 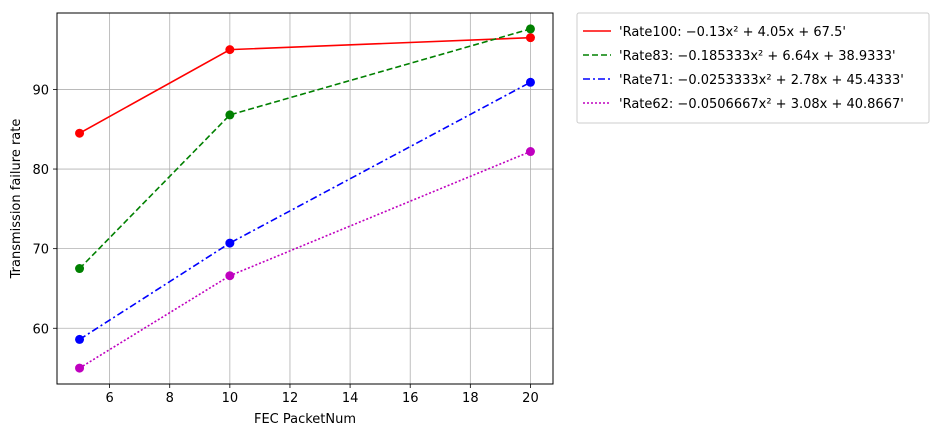 I want to click on y-tick-label: 80, so click(x=40, y=170).